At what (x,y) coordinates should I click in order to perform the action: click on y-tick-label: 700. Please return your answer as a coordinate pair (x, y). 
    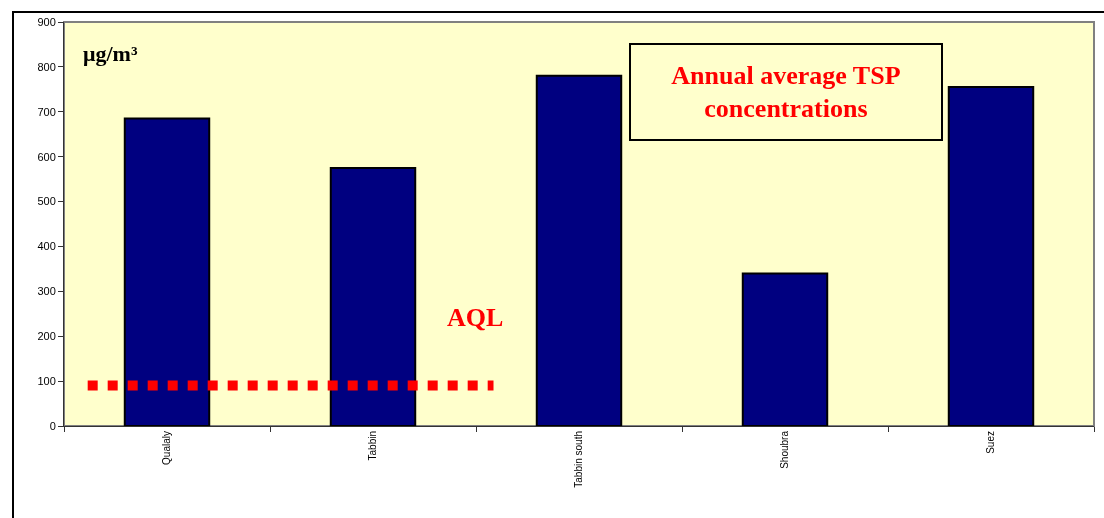
    Looking at the image, I should click on (46, 111).